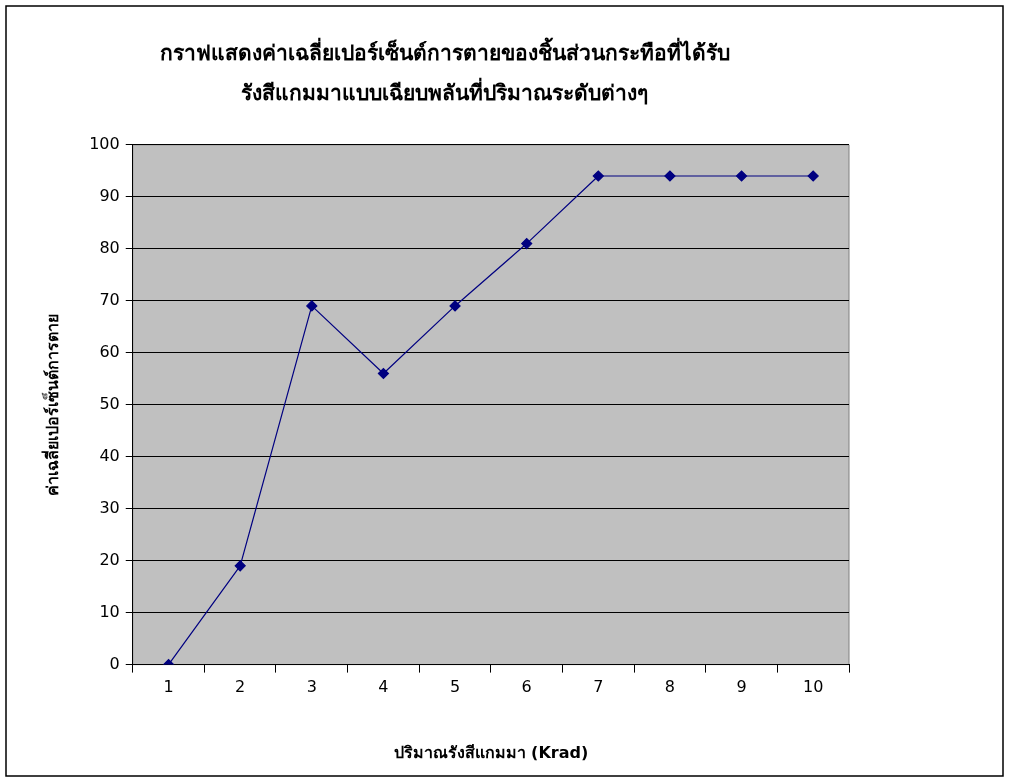 This screenshot has height=782, width=1009. Describe the element at coordinates (109, 611) in the screenshot. I see `y-tick-label: 10` at that location.